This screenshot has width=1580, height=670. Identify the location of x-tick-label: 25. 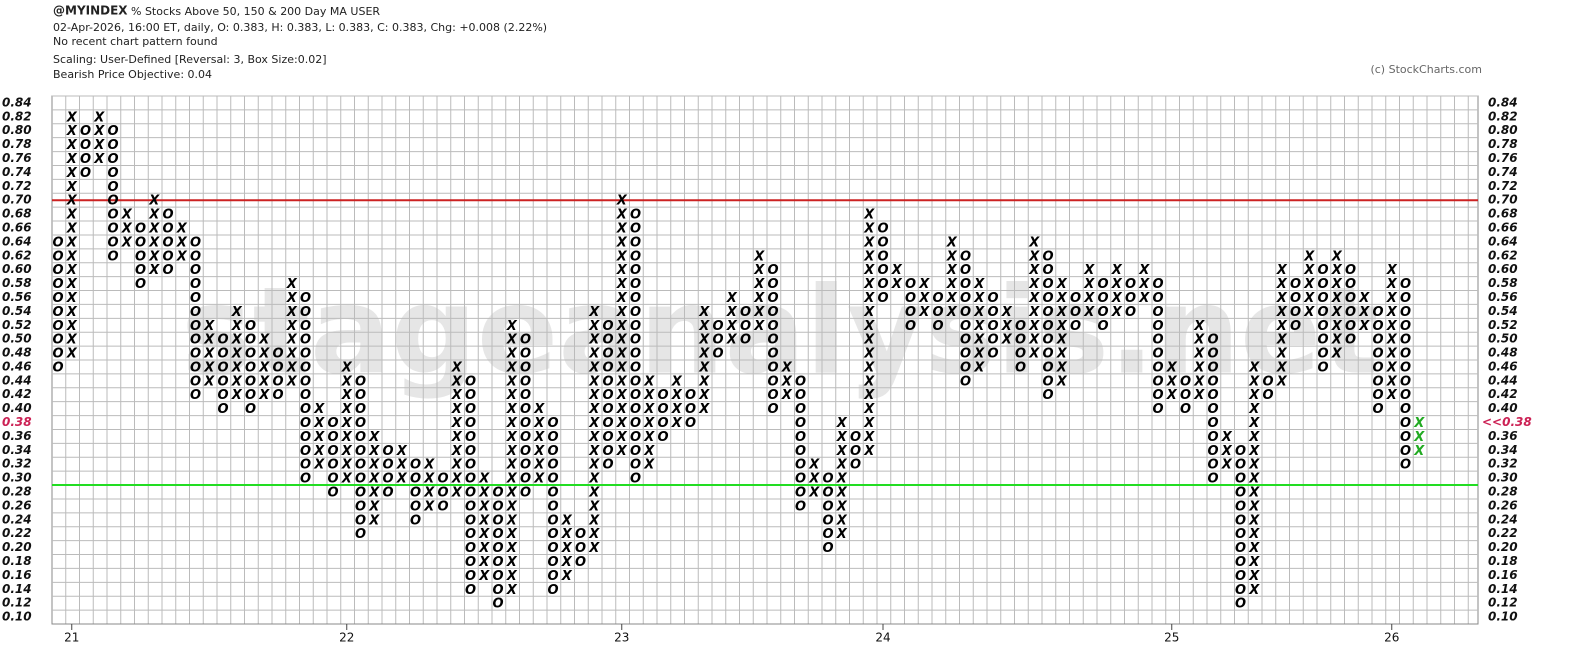
(1171, 638).